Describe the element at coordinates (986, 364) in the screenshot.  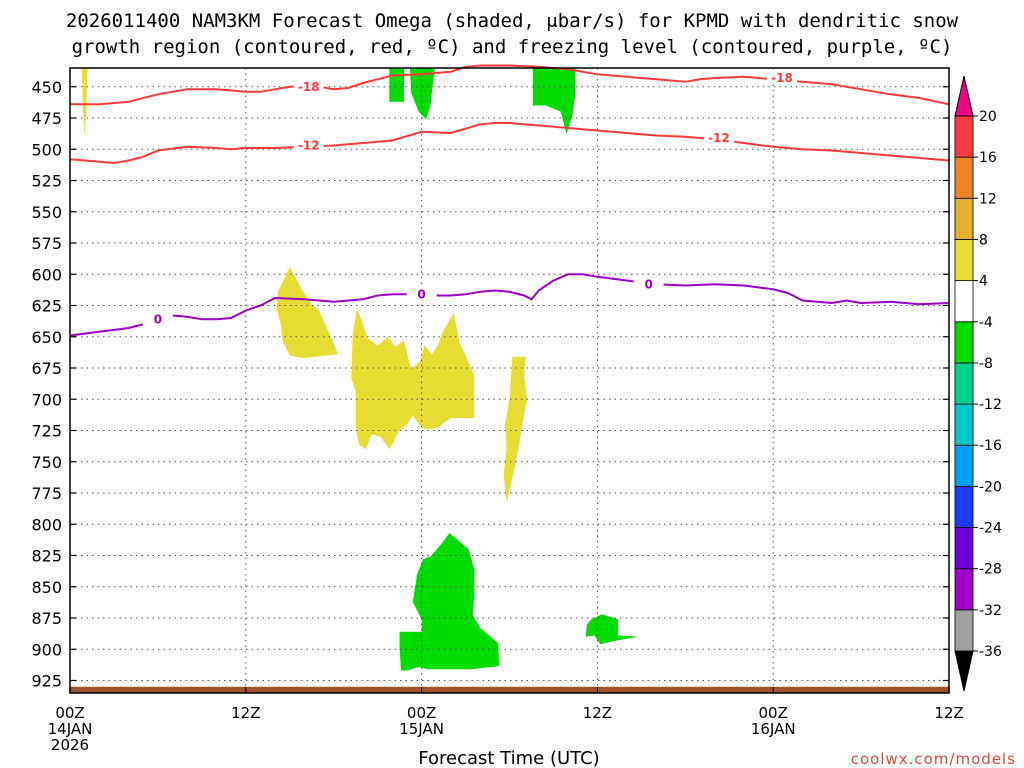
I see `colorbar-tick-label: -8` at that location.